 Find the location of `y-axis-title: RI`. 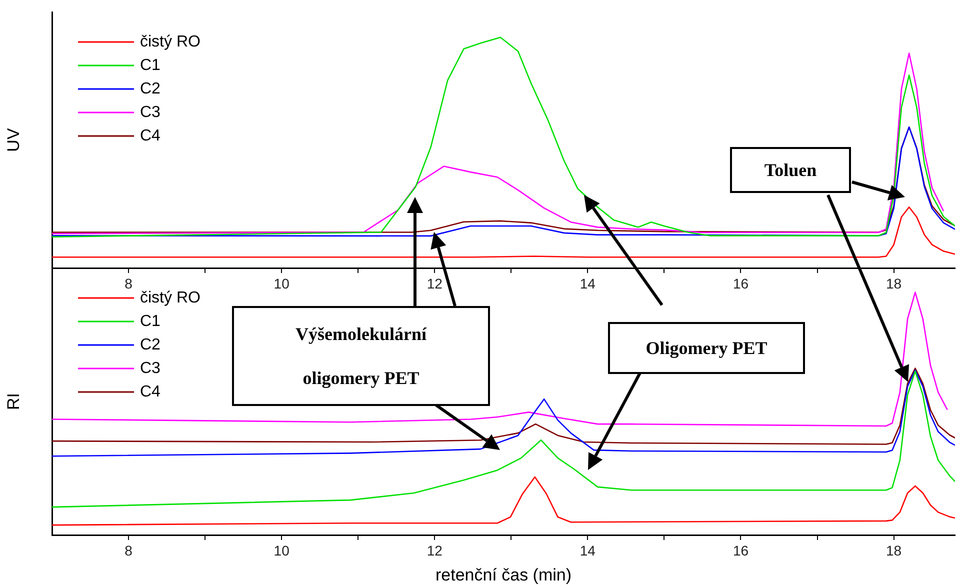

y-axis-title: RI is located at coordinates (13, 401).